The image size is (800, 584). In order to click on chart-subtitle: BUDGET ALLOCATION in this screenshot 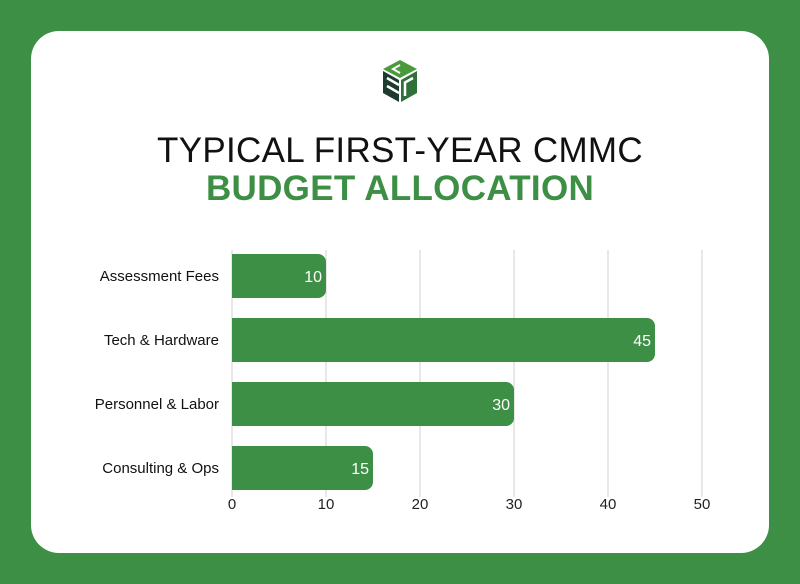, I will do `click(400, 188)`.